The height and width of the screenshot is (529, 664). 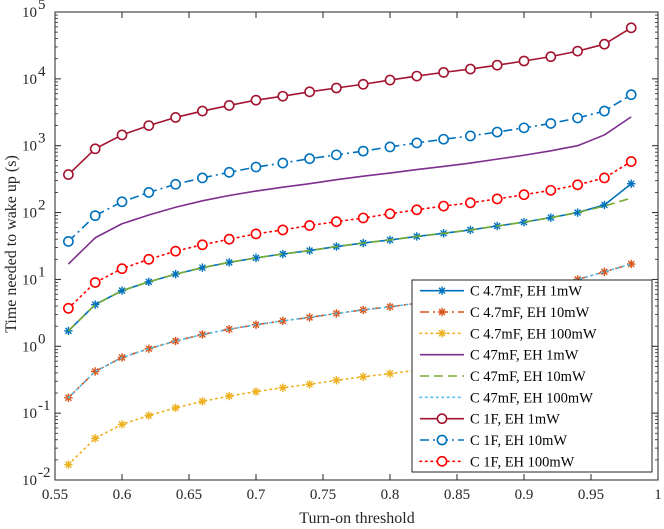 I want to click on x-tick-label: 0.9, so click(x=524, y=495).